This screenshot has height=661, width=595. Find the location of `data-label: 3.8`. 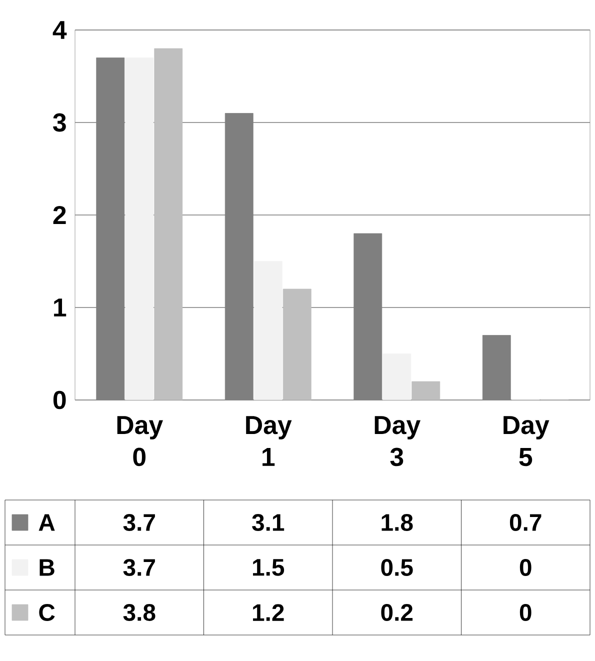

data-label: 3.8 is located at coordinates (139, 612).